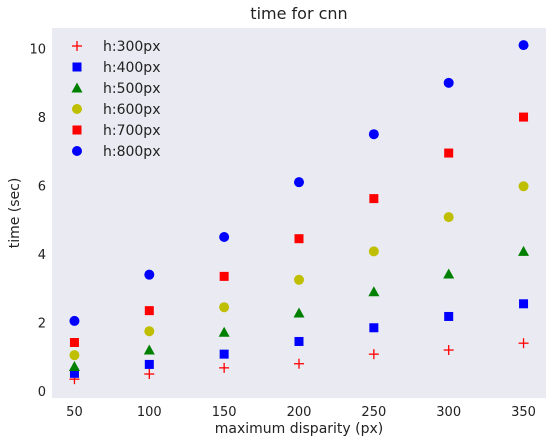 The width and height of the screenshot is (560, 445). I want to click on y-tick-label: 10, so click(37, 50).